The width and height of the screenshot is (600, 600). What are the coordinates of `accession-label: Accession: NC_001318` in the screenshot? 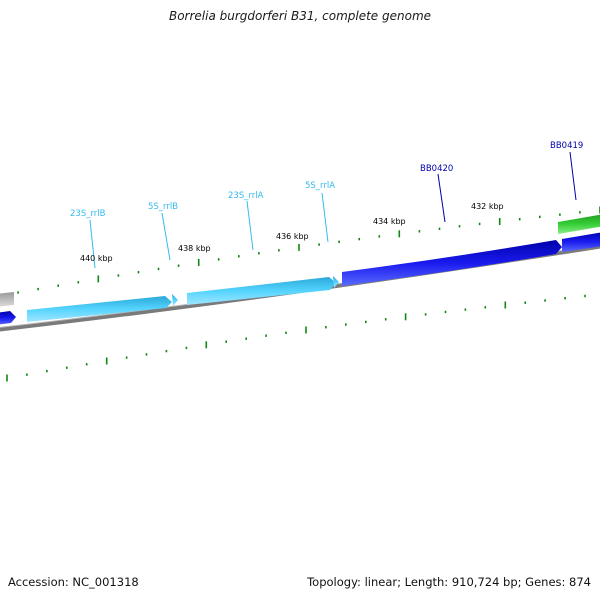 It's located at (73, 582).